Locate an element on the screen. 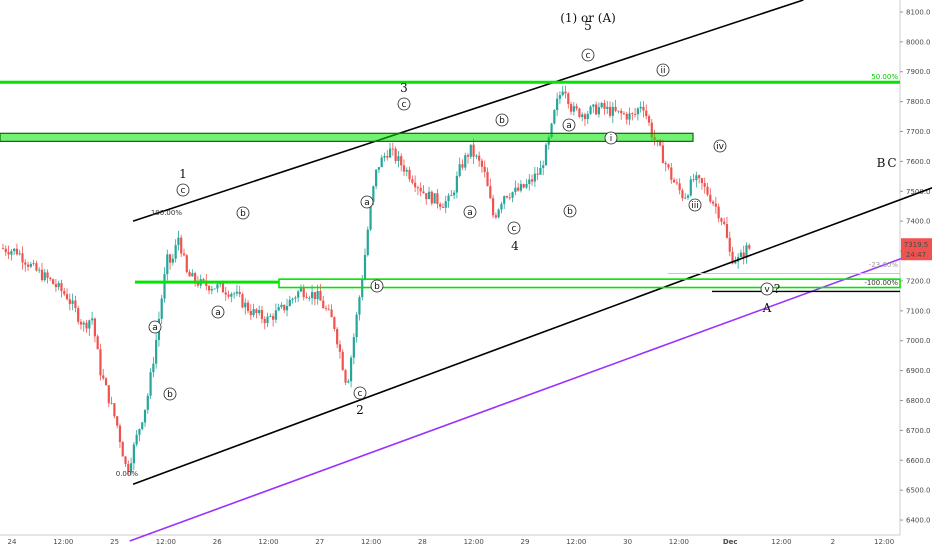  fib-label-minus-23: -23.60% is located at coordinates (884, 265).